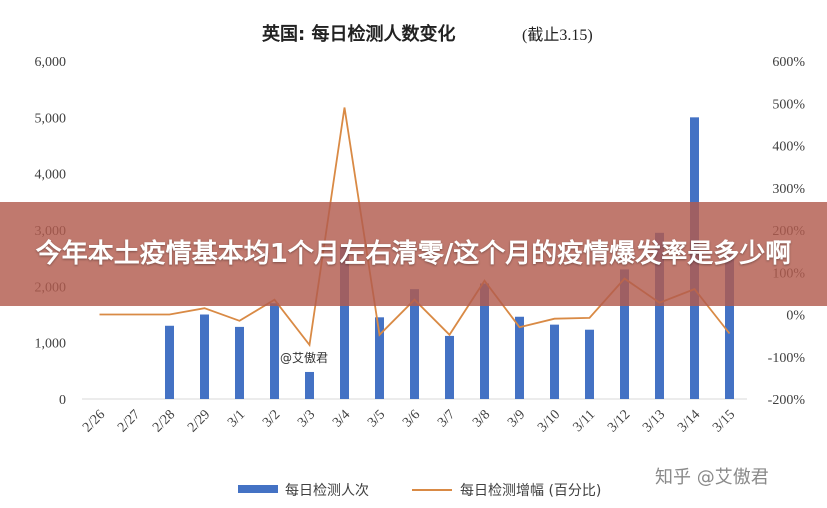 The width and height of the screenshot is (827, 508). I want to click on chart-title-note: (截止3.15), so click(557, 35).